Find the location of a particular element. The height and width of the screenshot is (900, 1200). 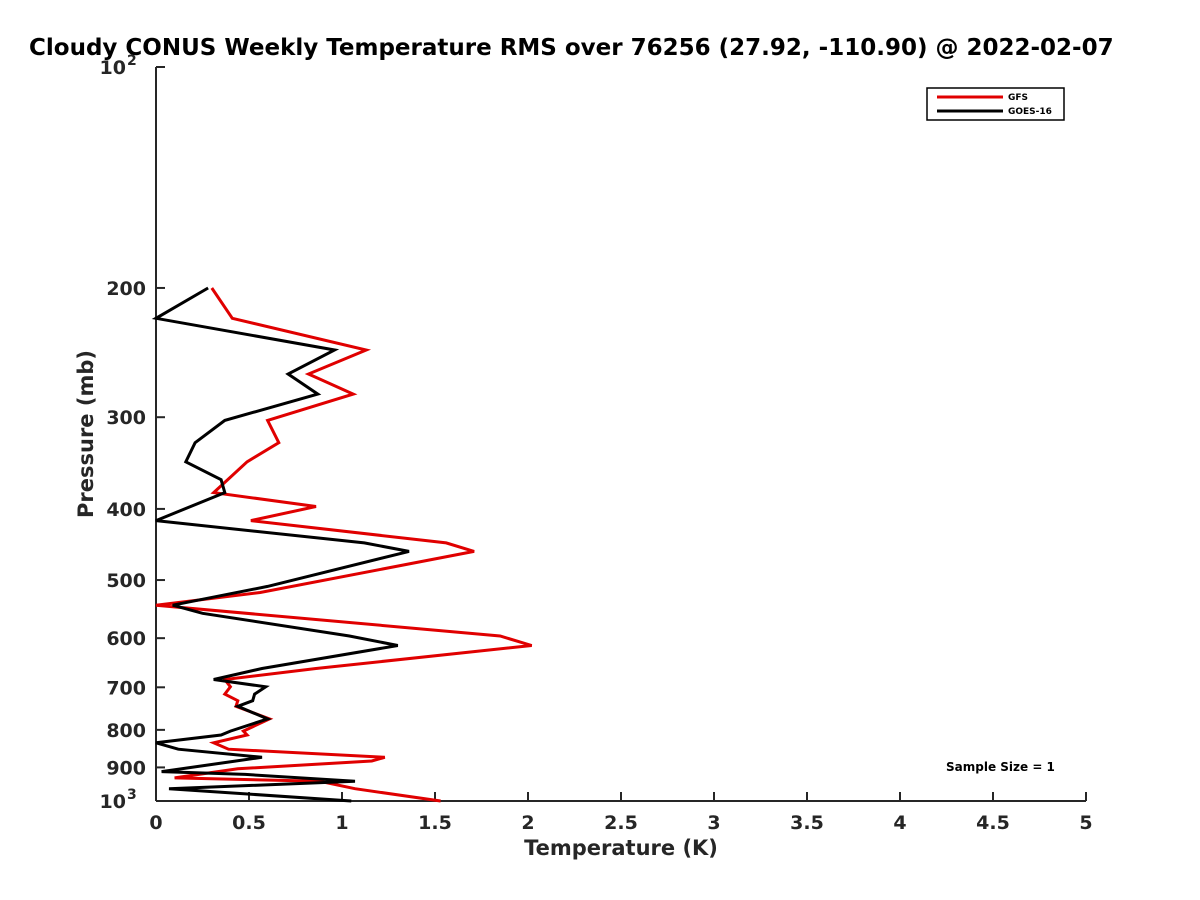

x-tick-label: 0.5 is located at coordinates (249, 823).